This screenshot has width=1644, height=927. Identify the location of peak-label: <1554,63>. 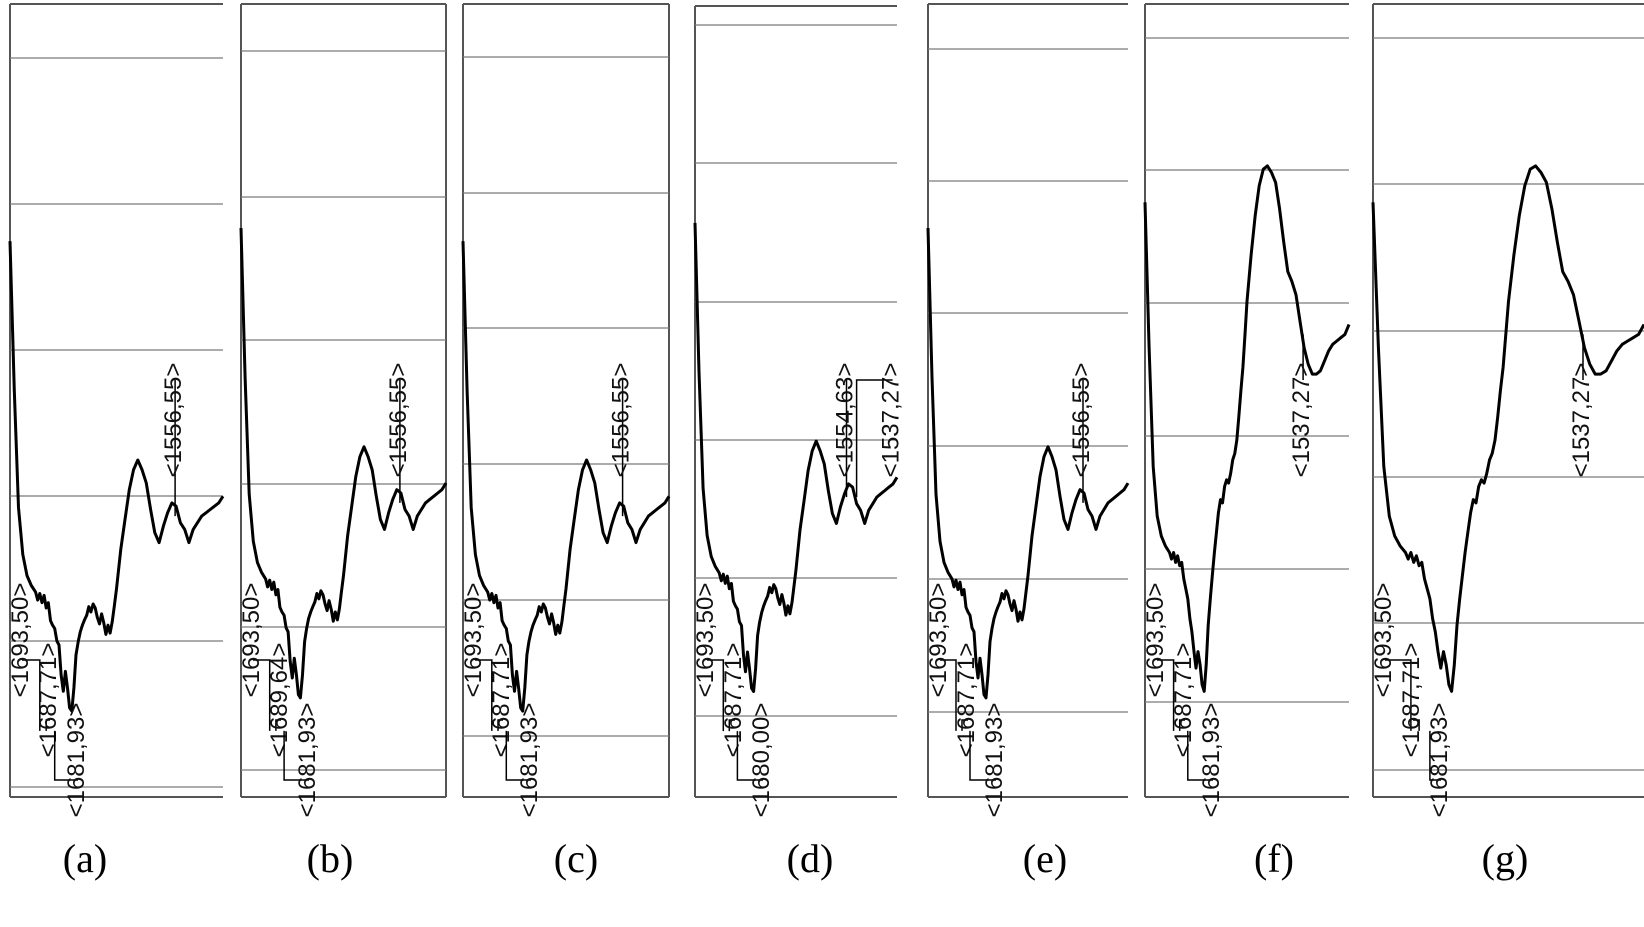
(845, 420).